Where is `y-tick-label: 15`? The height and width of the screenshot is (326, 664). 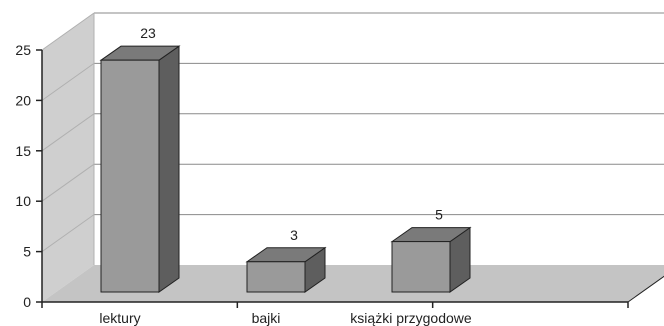
y-tick-label: 15 is located at coordinates (23, 151).